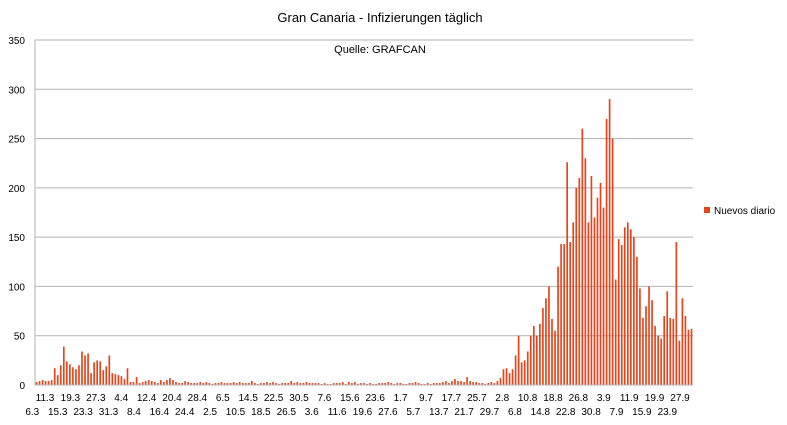 This screenshot has width=787, height=425. Describe the element at coordinates (528, 398) in the screenshot. I see `x-tick-label: 10.8` at that location.